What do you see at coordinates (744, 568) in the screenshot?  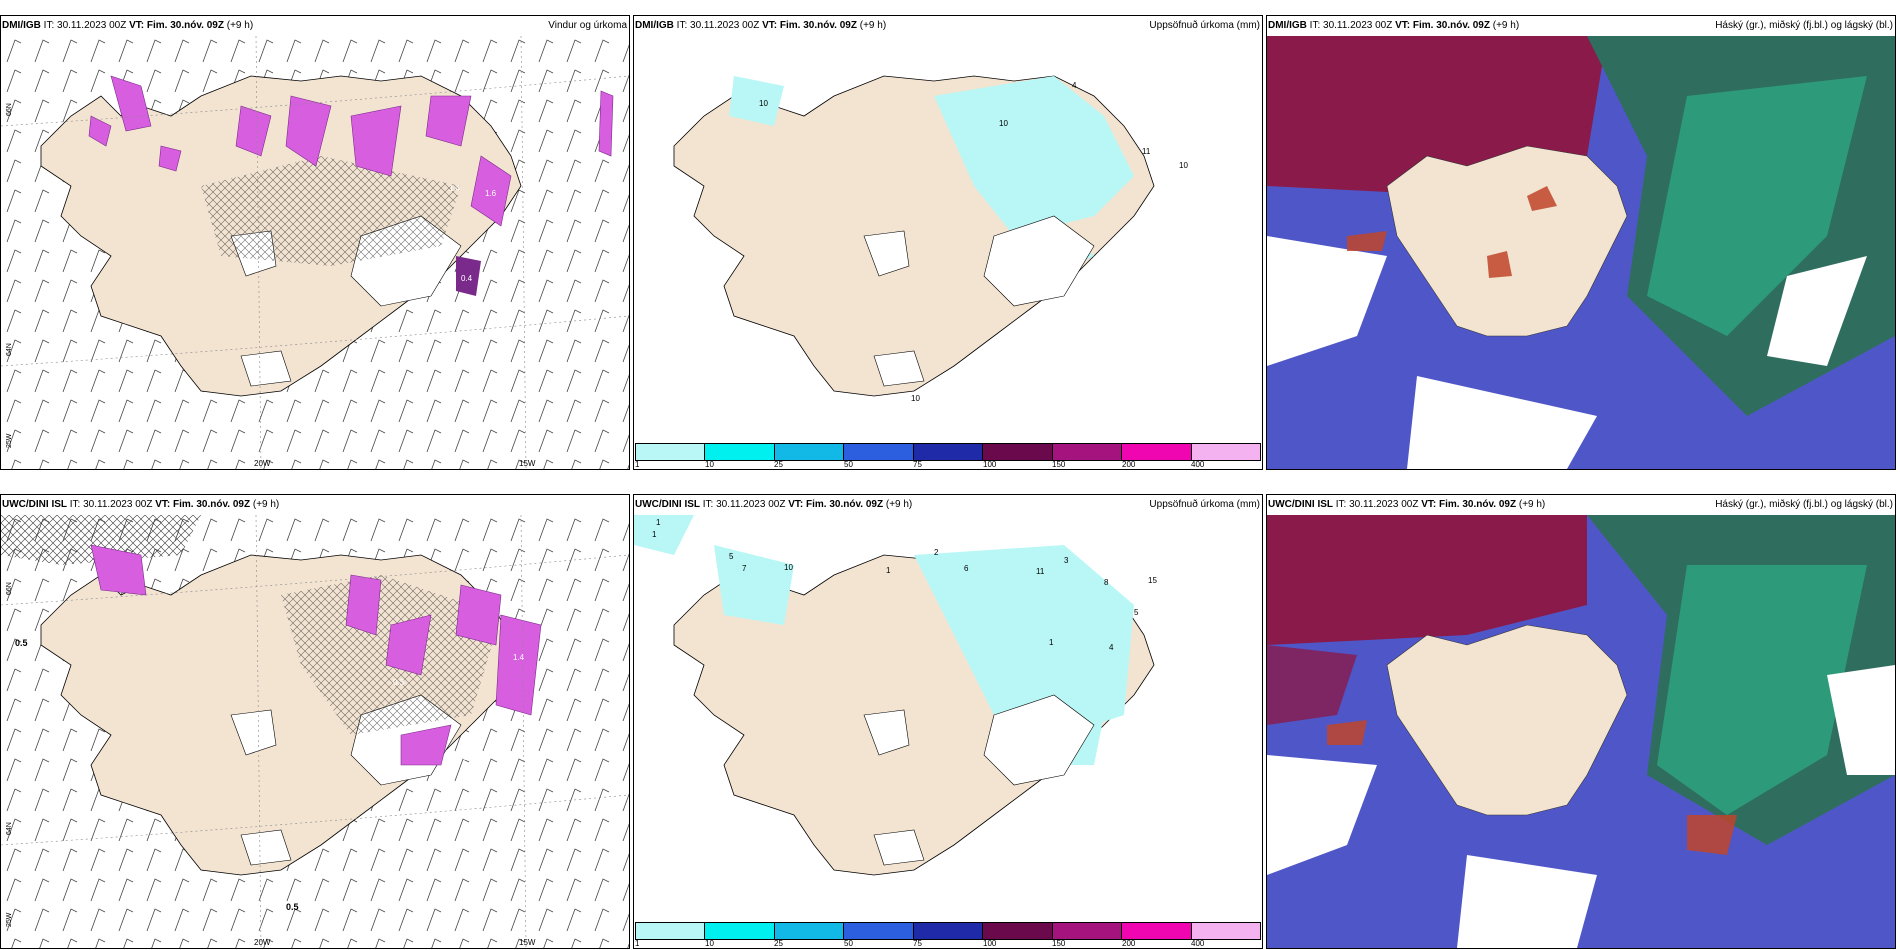 I see `precip-label: 7` at bounding box center [744, 568].